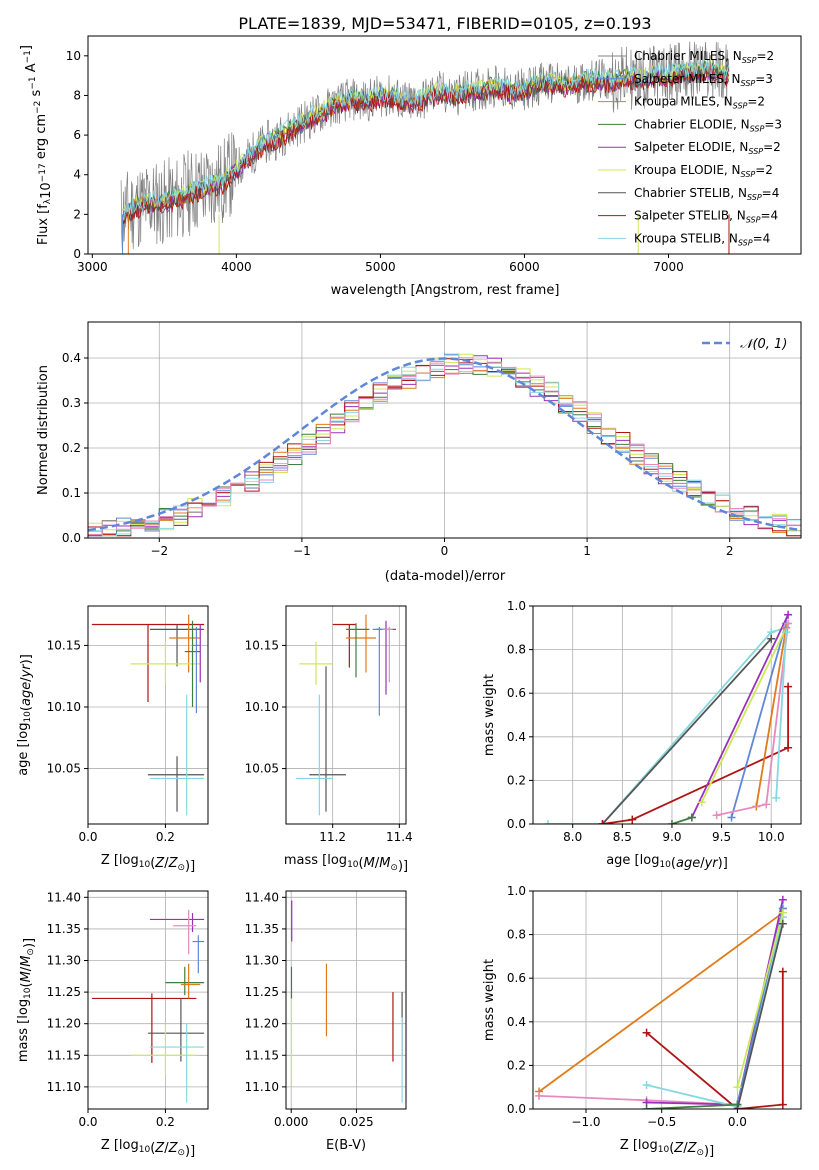  I want to click on residual-histogram, so click(444, 446).